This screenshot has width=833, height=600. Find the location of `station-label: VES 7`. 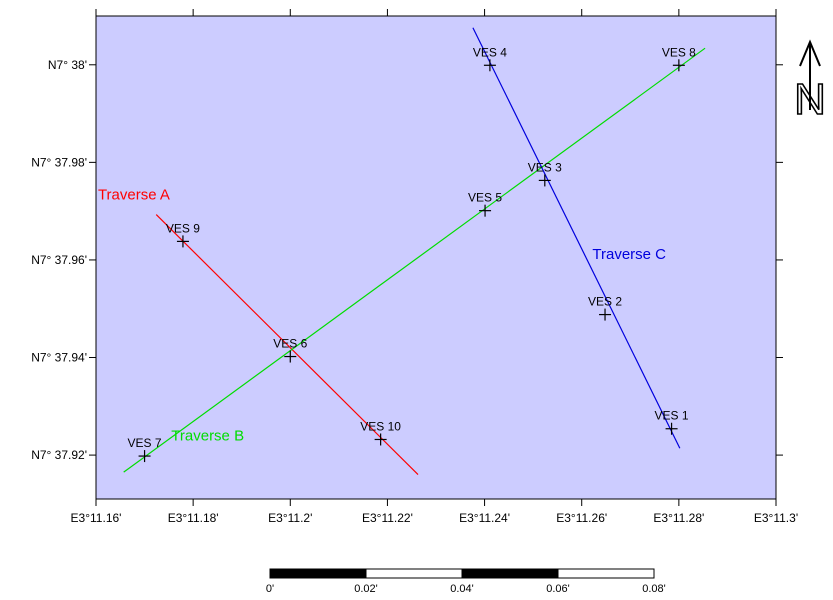

station-label: VES 7 is located at coordinates (145, 443).